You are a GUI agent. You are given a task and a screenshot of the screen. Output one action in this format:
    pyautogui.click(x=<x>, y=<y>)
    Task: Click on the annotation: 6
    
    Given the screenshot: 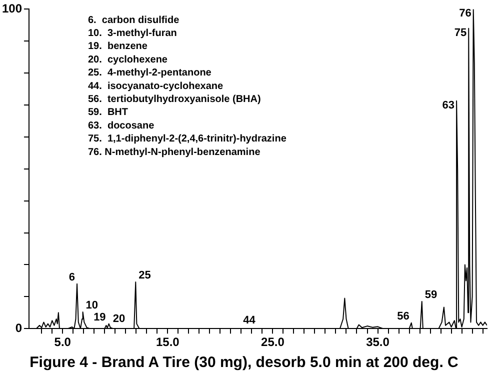 What is the action you would take?
    pyautogui.click(x=72, y=277)
    